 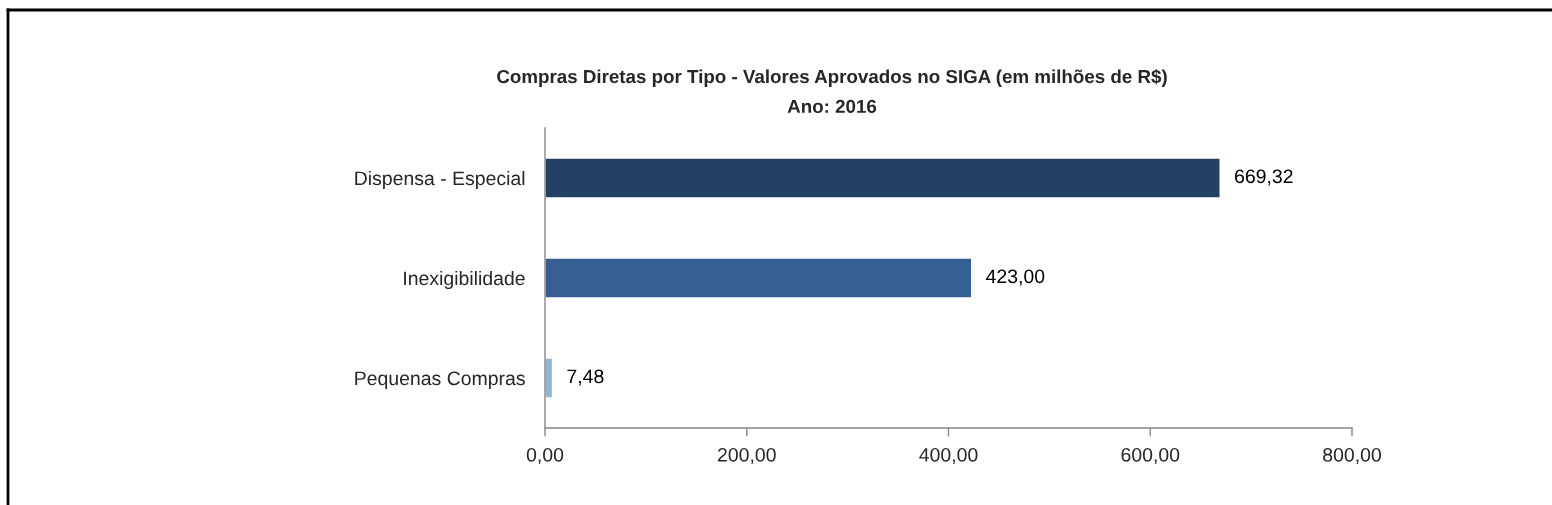 I want to click on x-tick-label: 0,00, so click(x=545, y=456).